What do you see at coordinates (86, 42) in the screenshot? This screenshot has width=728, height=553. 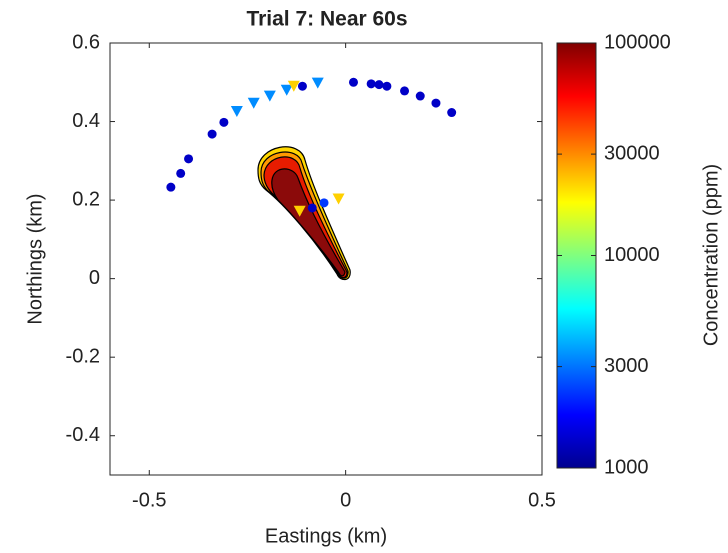 I see `y-tick-label: 0.6` at bounding box center [86, 42].